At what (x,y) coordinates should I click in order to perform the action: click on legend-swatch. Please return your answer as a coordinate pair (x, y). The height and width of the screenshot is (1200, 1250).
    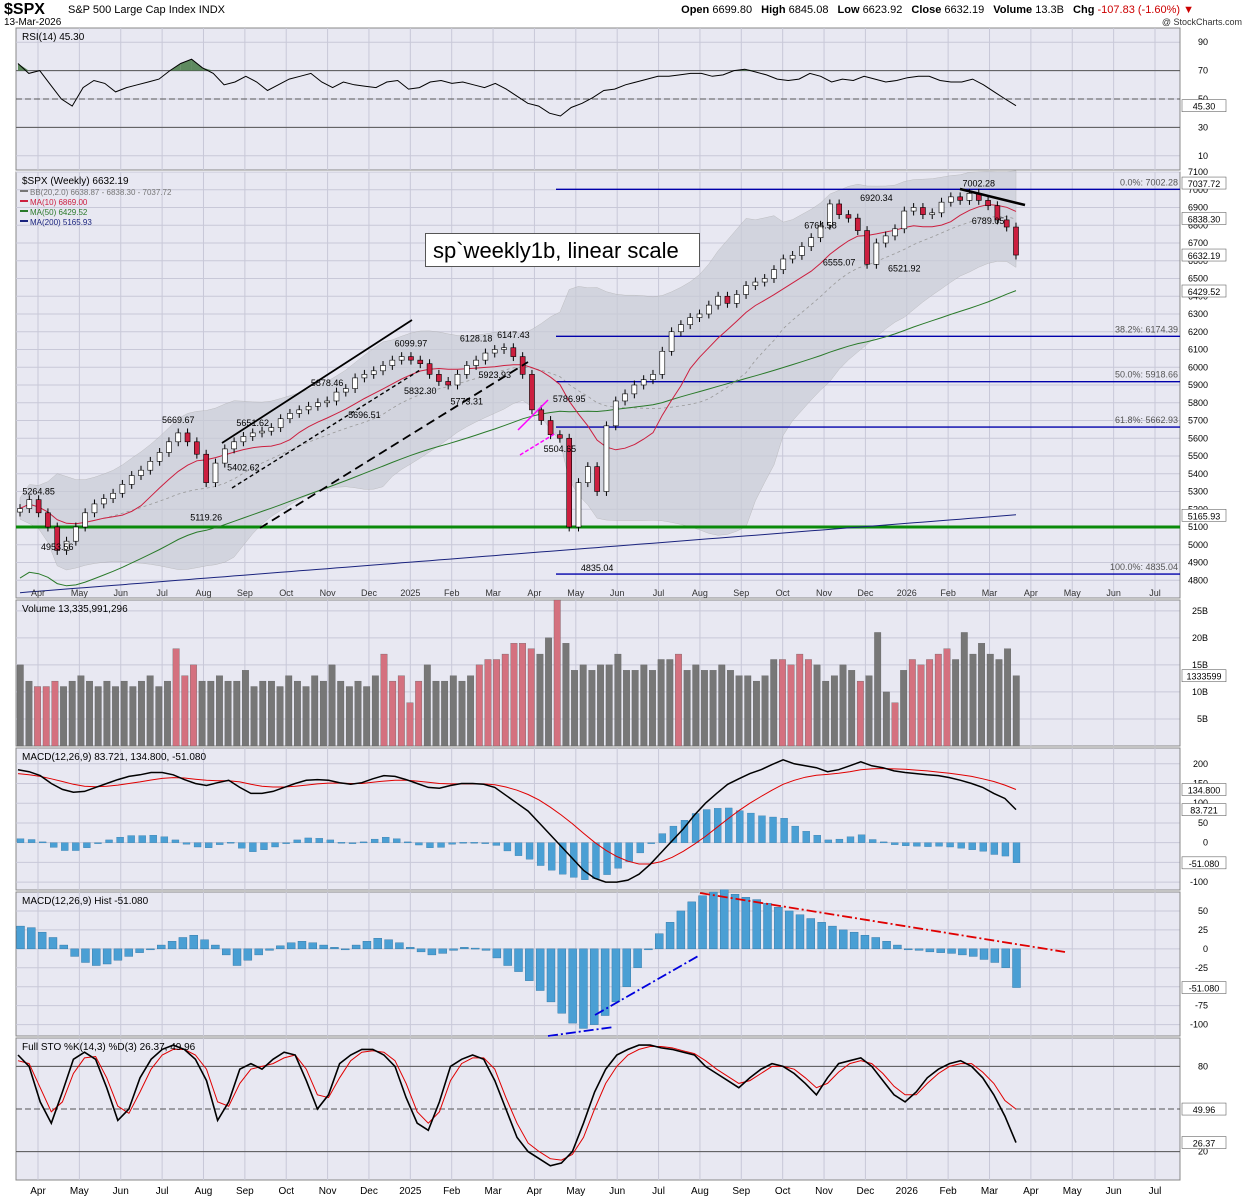
    Looking at the image, I should click on (24, 221).